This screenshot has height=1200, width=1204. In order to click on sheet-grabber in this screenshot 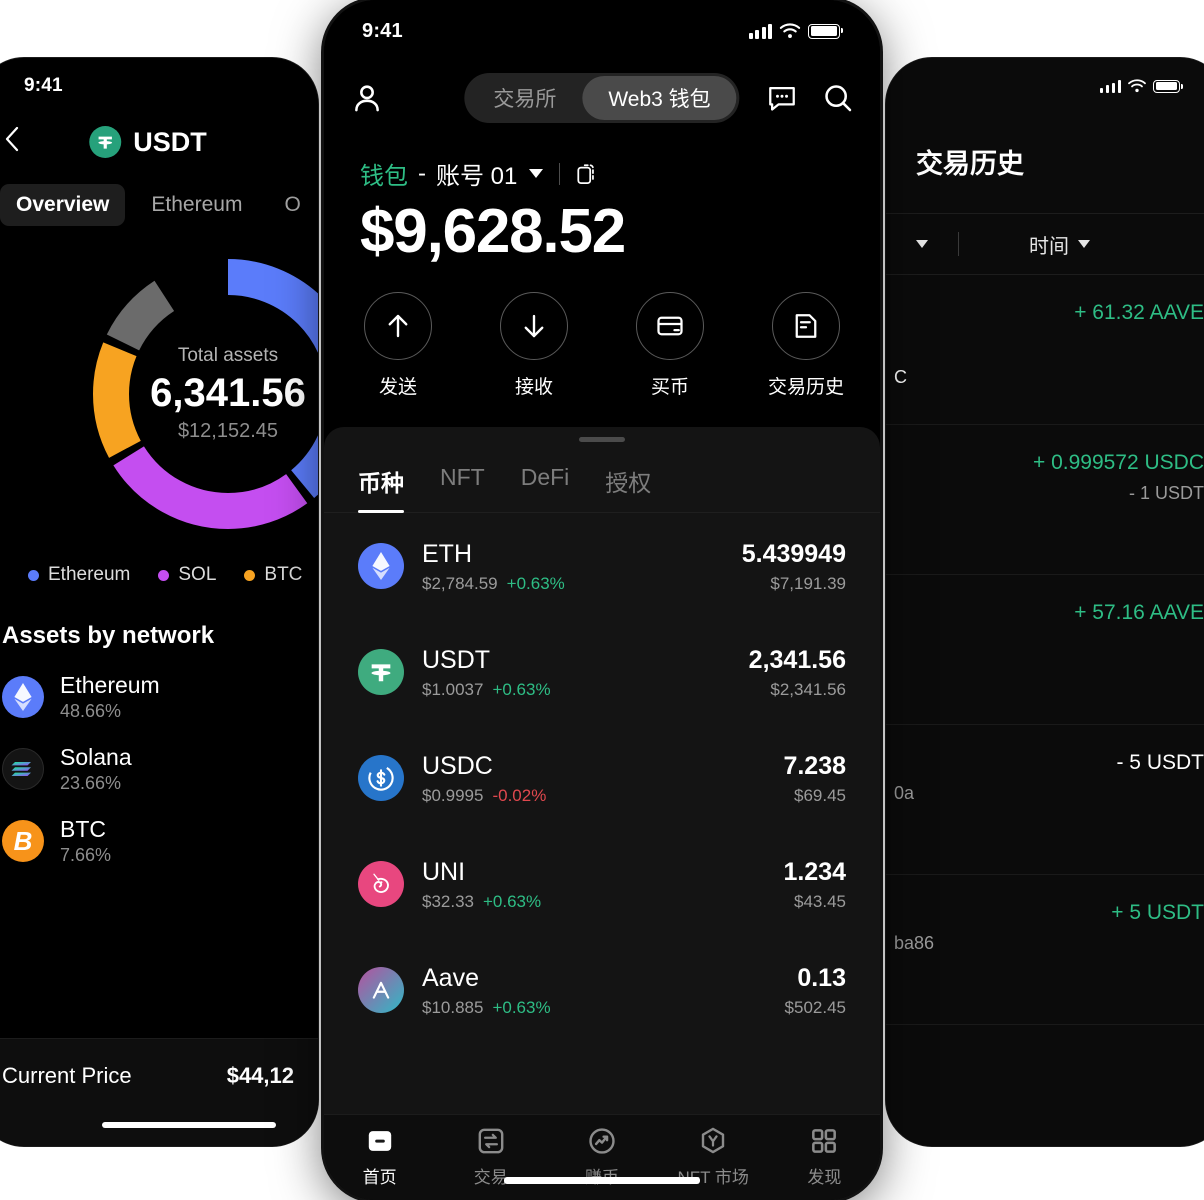, I will do `click(602, 440)`.